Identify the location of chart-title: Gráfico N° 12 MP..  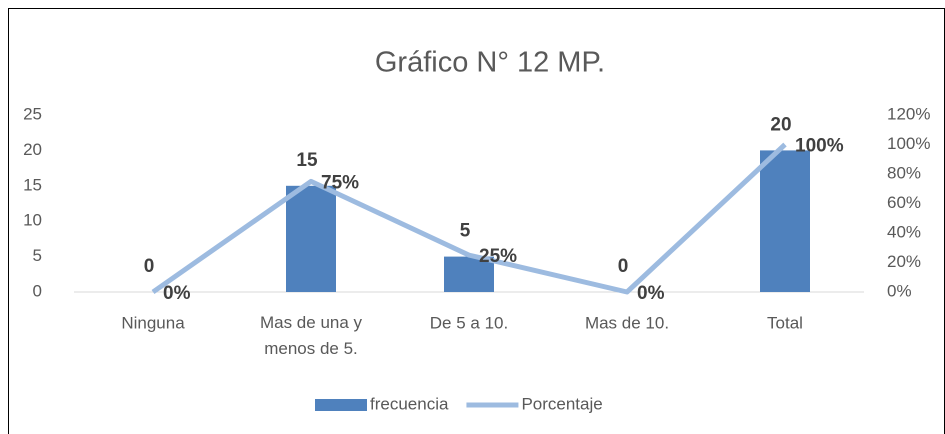
(490, 63).